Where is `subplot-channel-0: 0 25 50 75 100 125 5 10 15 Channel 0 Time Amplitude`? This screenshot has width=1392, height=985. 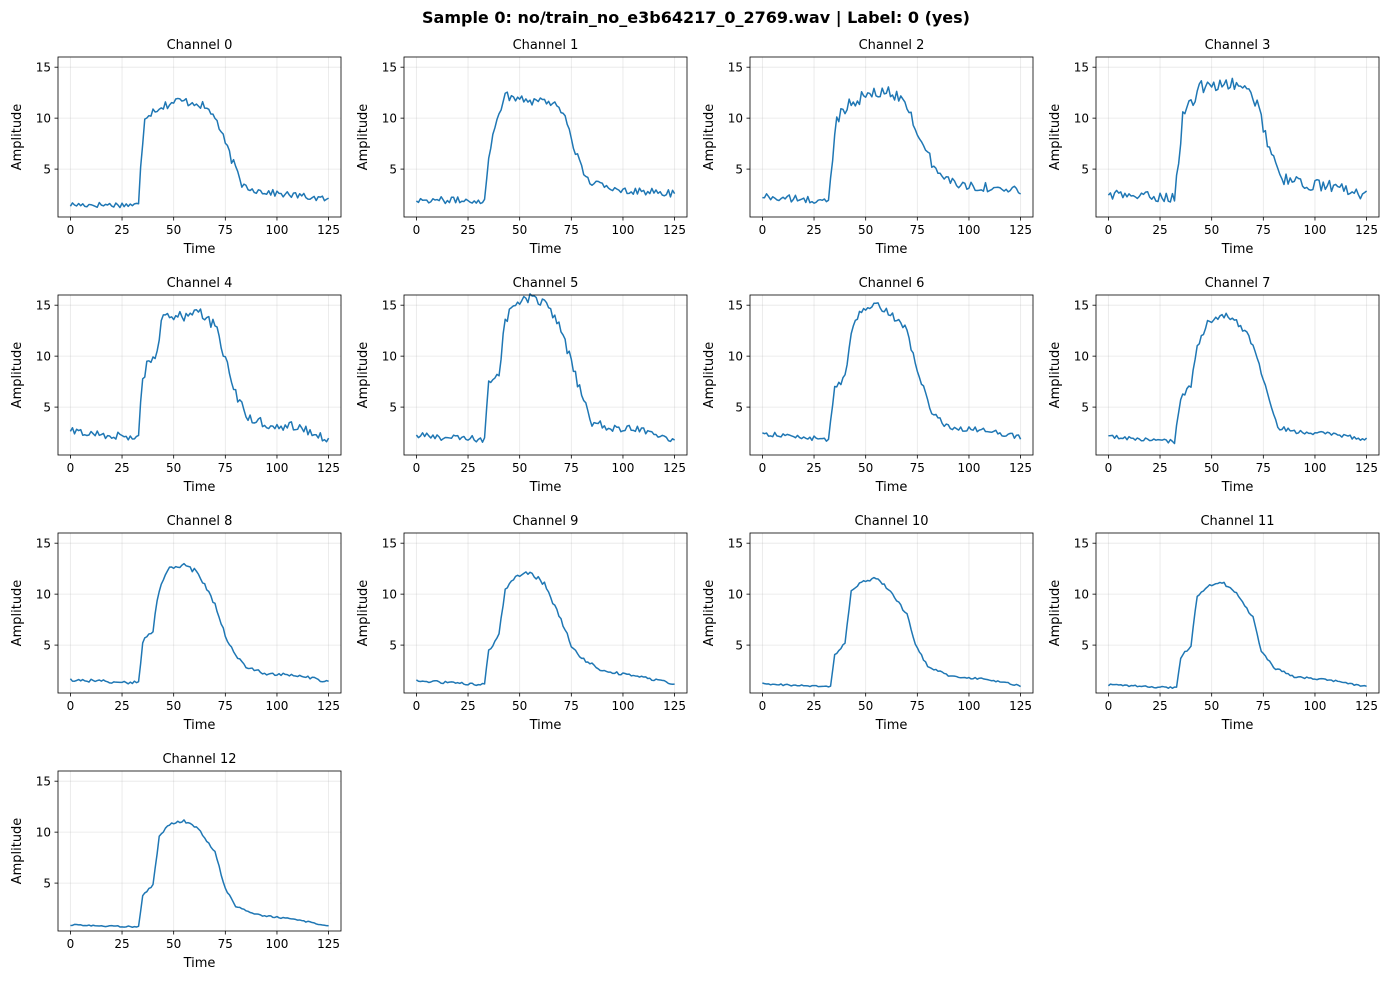 subplot-channel-0: 0 25 50 75 100 125 5 10 15 Channel 0 Time Amplitude is located at coordinates (176, 147).